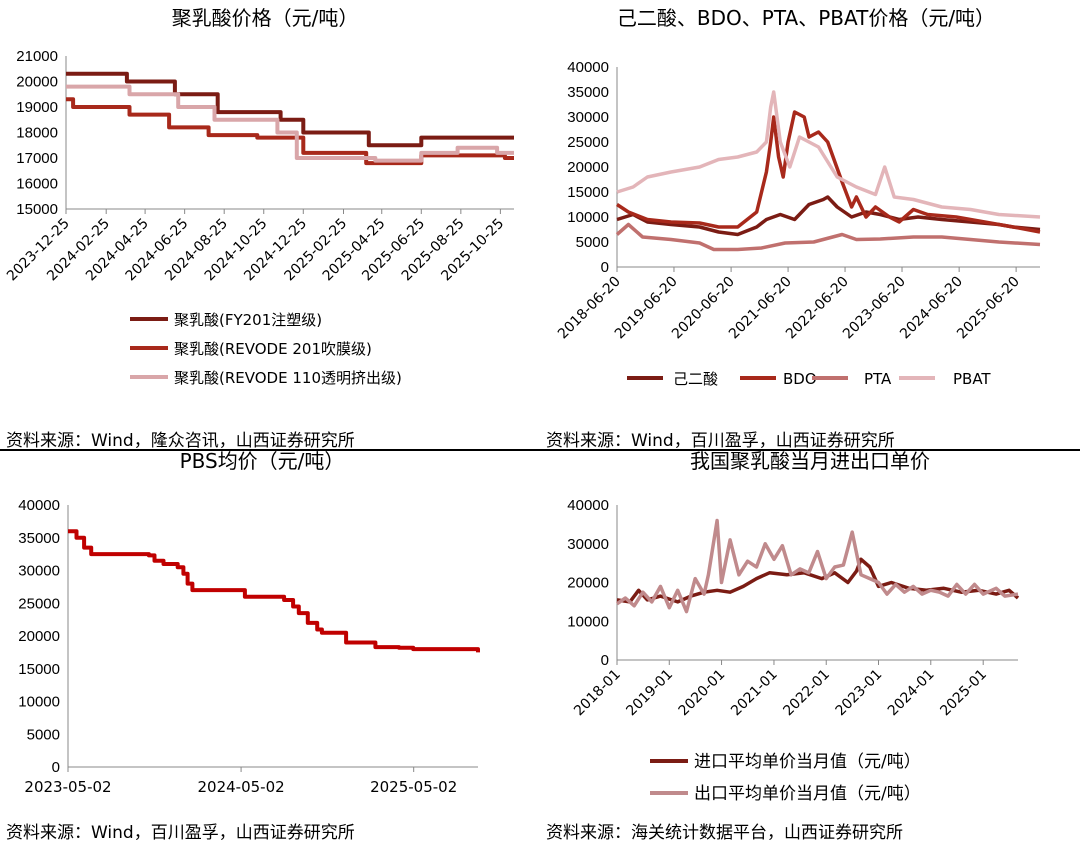  What do you see at coordinates (588, 217) in the screenshot?
I see `adipic-y-tick-label: 10000` at bounding box center [588, 217].